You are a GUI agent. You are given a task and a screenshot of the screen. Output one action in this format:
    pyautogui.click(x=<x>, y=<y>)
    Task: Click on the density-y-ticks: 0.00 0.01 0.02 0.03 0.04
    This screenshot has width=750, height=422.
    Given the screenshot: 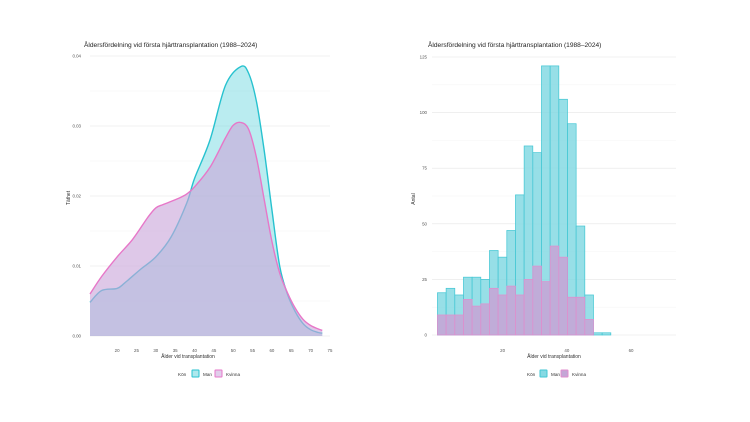 What is the action you would take?
    pyautogui.click(x=76, y=196)
    